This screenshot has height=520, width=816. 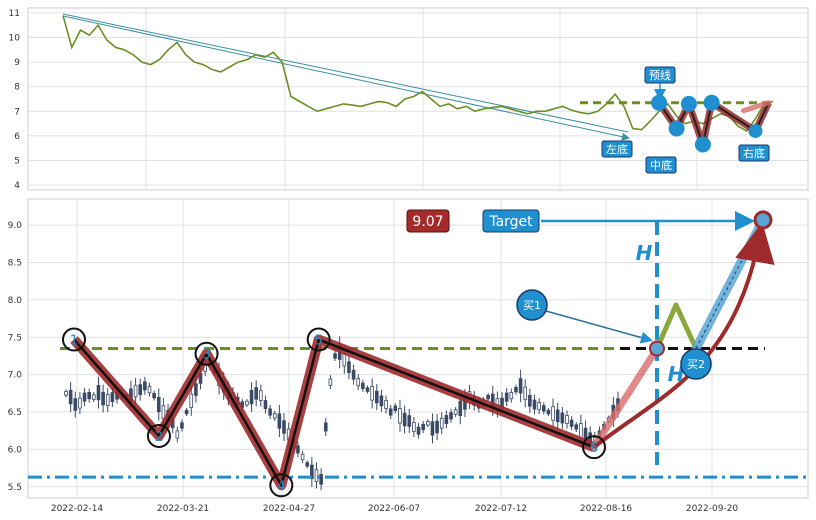 What do you see at coordinates (15, 376) in the screenshot?
I see `detail-y-tick-label: 7.0` at bounding box center [15, 376].